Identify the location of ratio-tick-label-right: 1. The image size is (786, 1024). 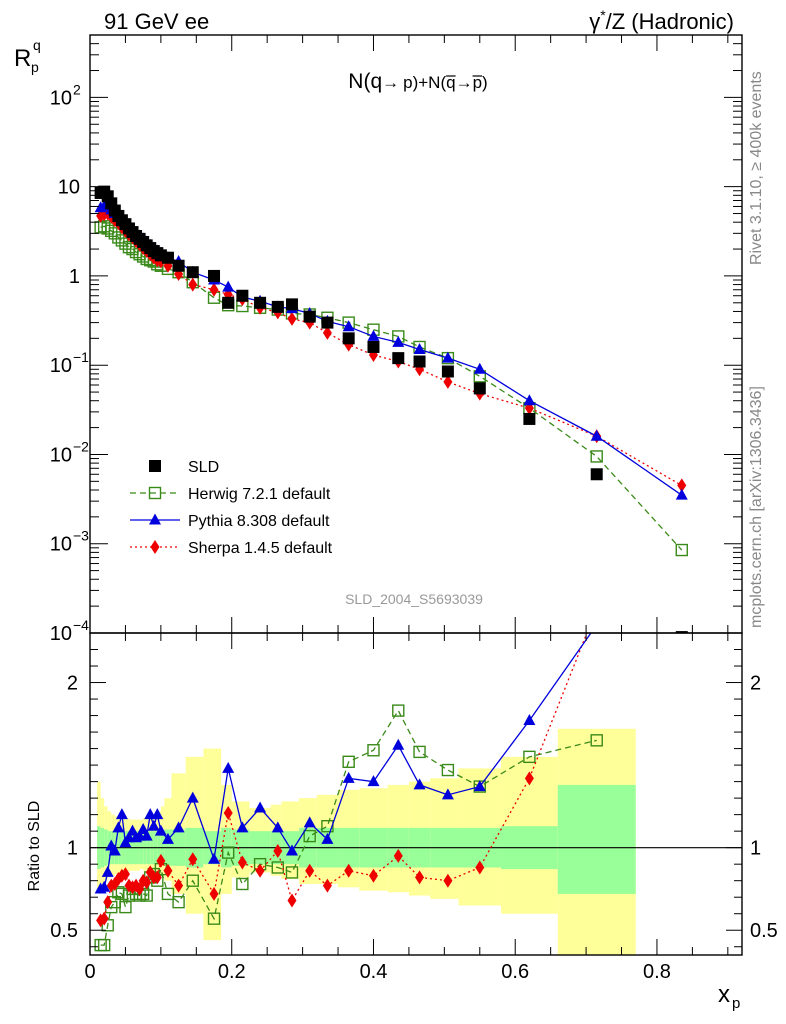
(755, 849).